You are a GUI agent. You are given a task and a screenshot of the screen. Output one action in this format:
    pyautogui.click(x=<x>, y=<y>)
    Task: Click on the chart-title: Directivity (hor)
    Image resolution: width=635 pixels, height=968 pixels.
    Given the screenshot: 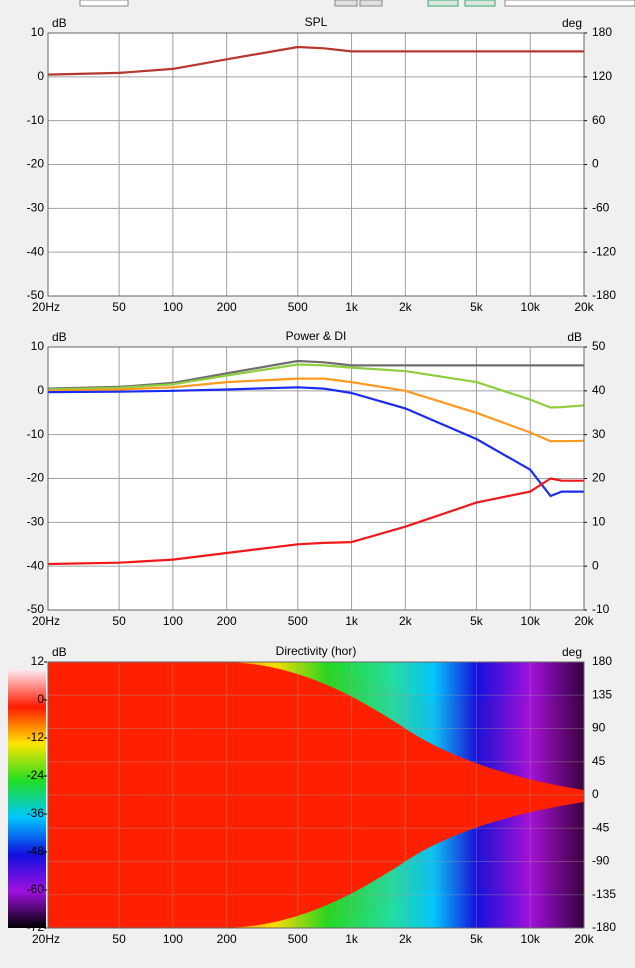 What is the action you would take?
    pyautogui.click(x=316, y=651)
    